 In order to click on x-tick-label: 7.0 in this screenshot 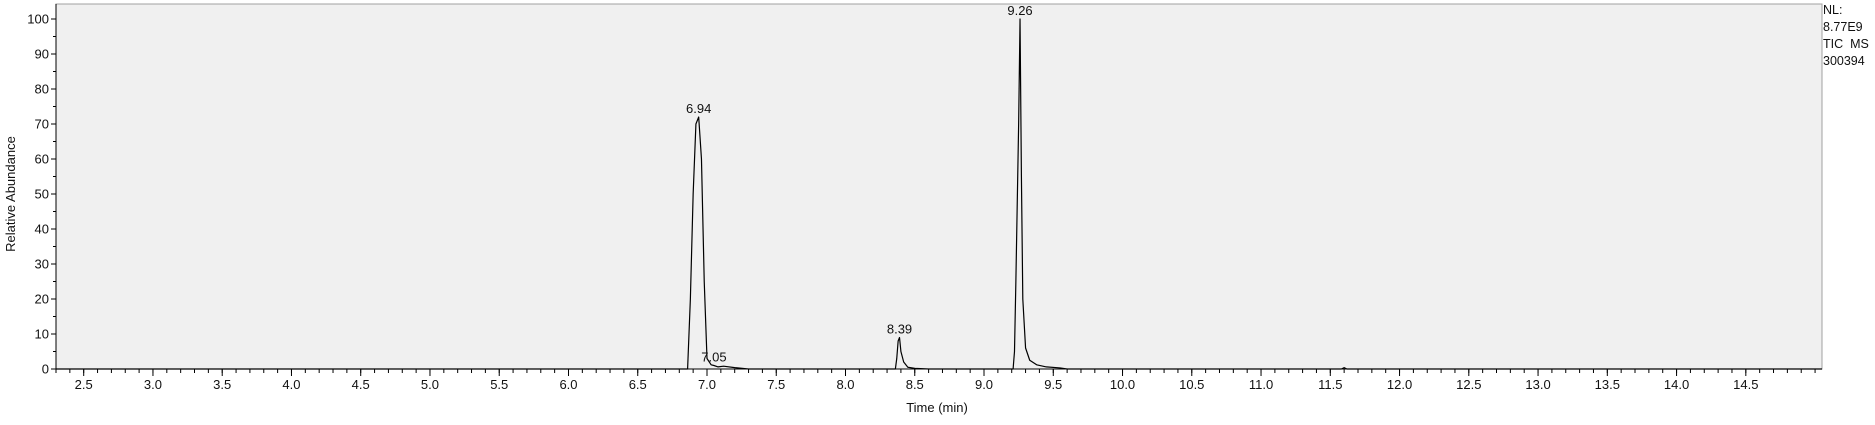, I will do `click(707, 384)`.